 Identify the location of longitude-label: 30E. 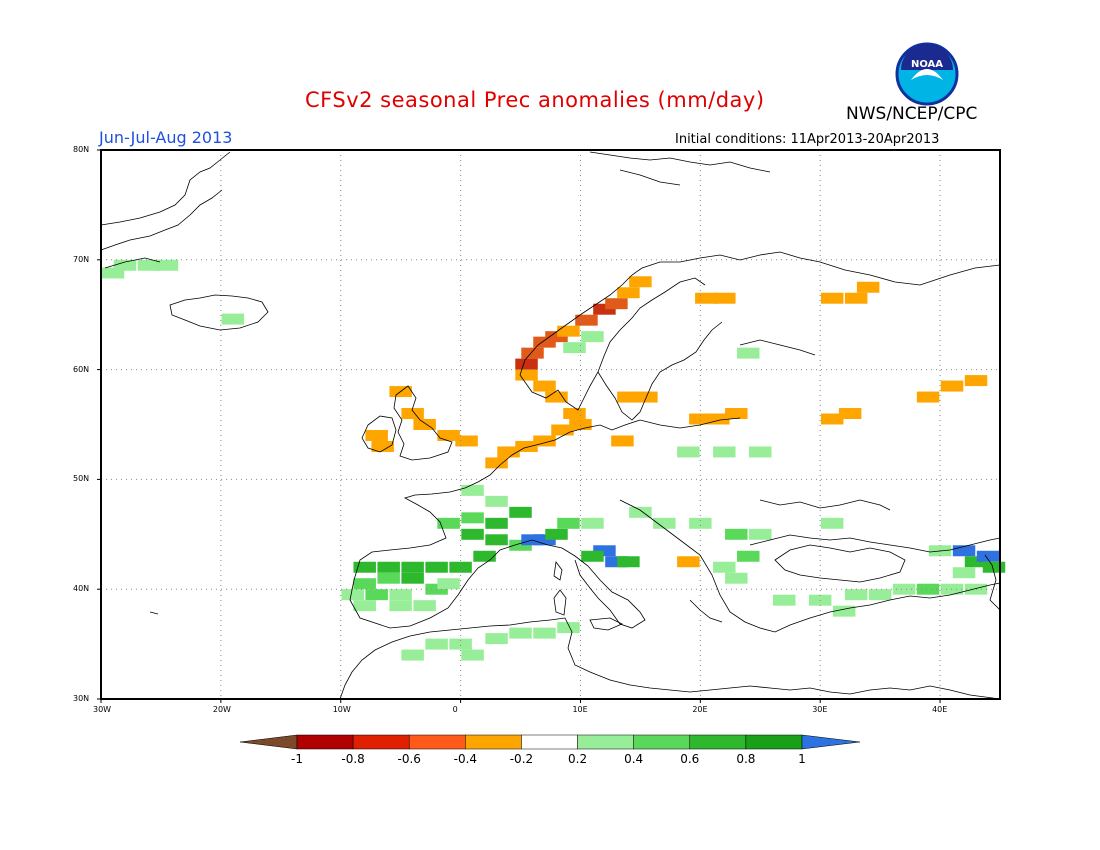
(820, 709).